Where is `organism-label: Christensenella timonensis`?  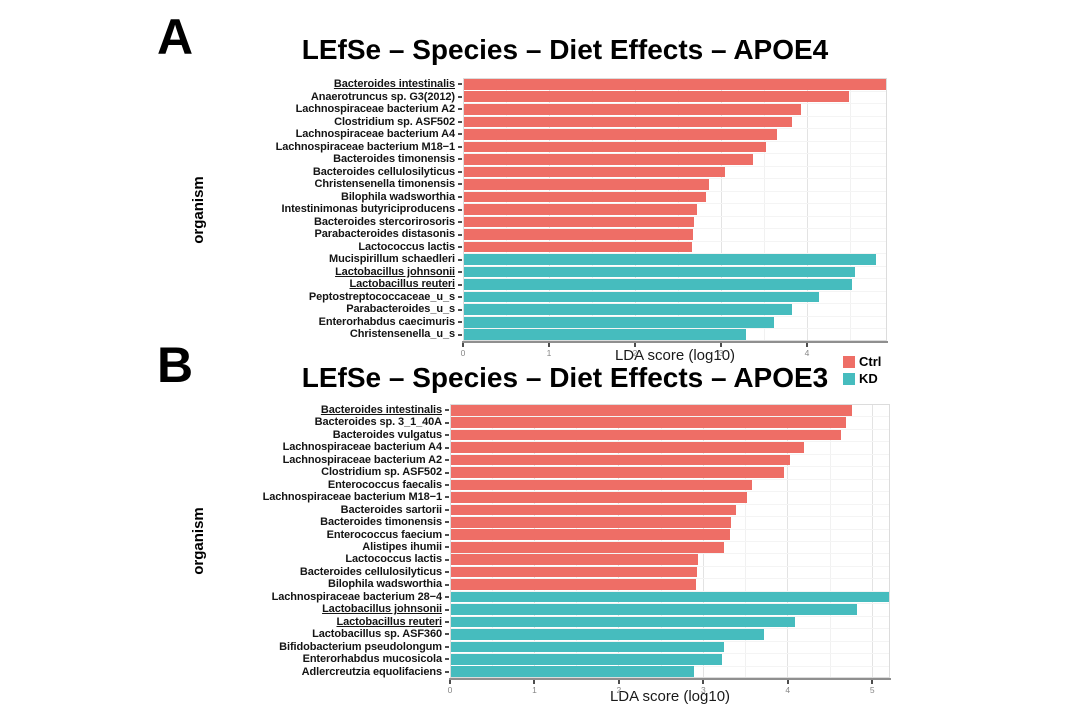
organism-label: Christensenella timonensis is located at coordinates (385, 184).